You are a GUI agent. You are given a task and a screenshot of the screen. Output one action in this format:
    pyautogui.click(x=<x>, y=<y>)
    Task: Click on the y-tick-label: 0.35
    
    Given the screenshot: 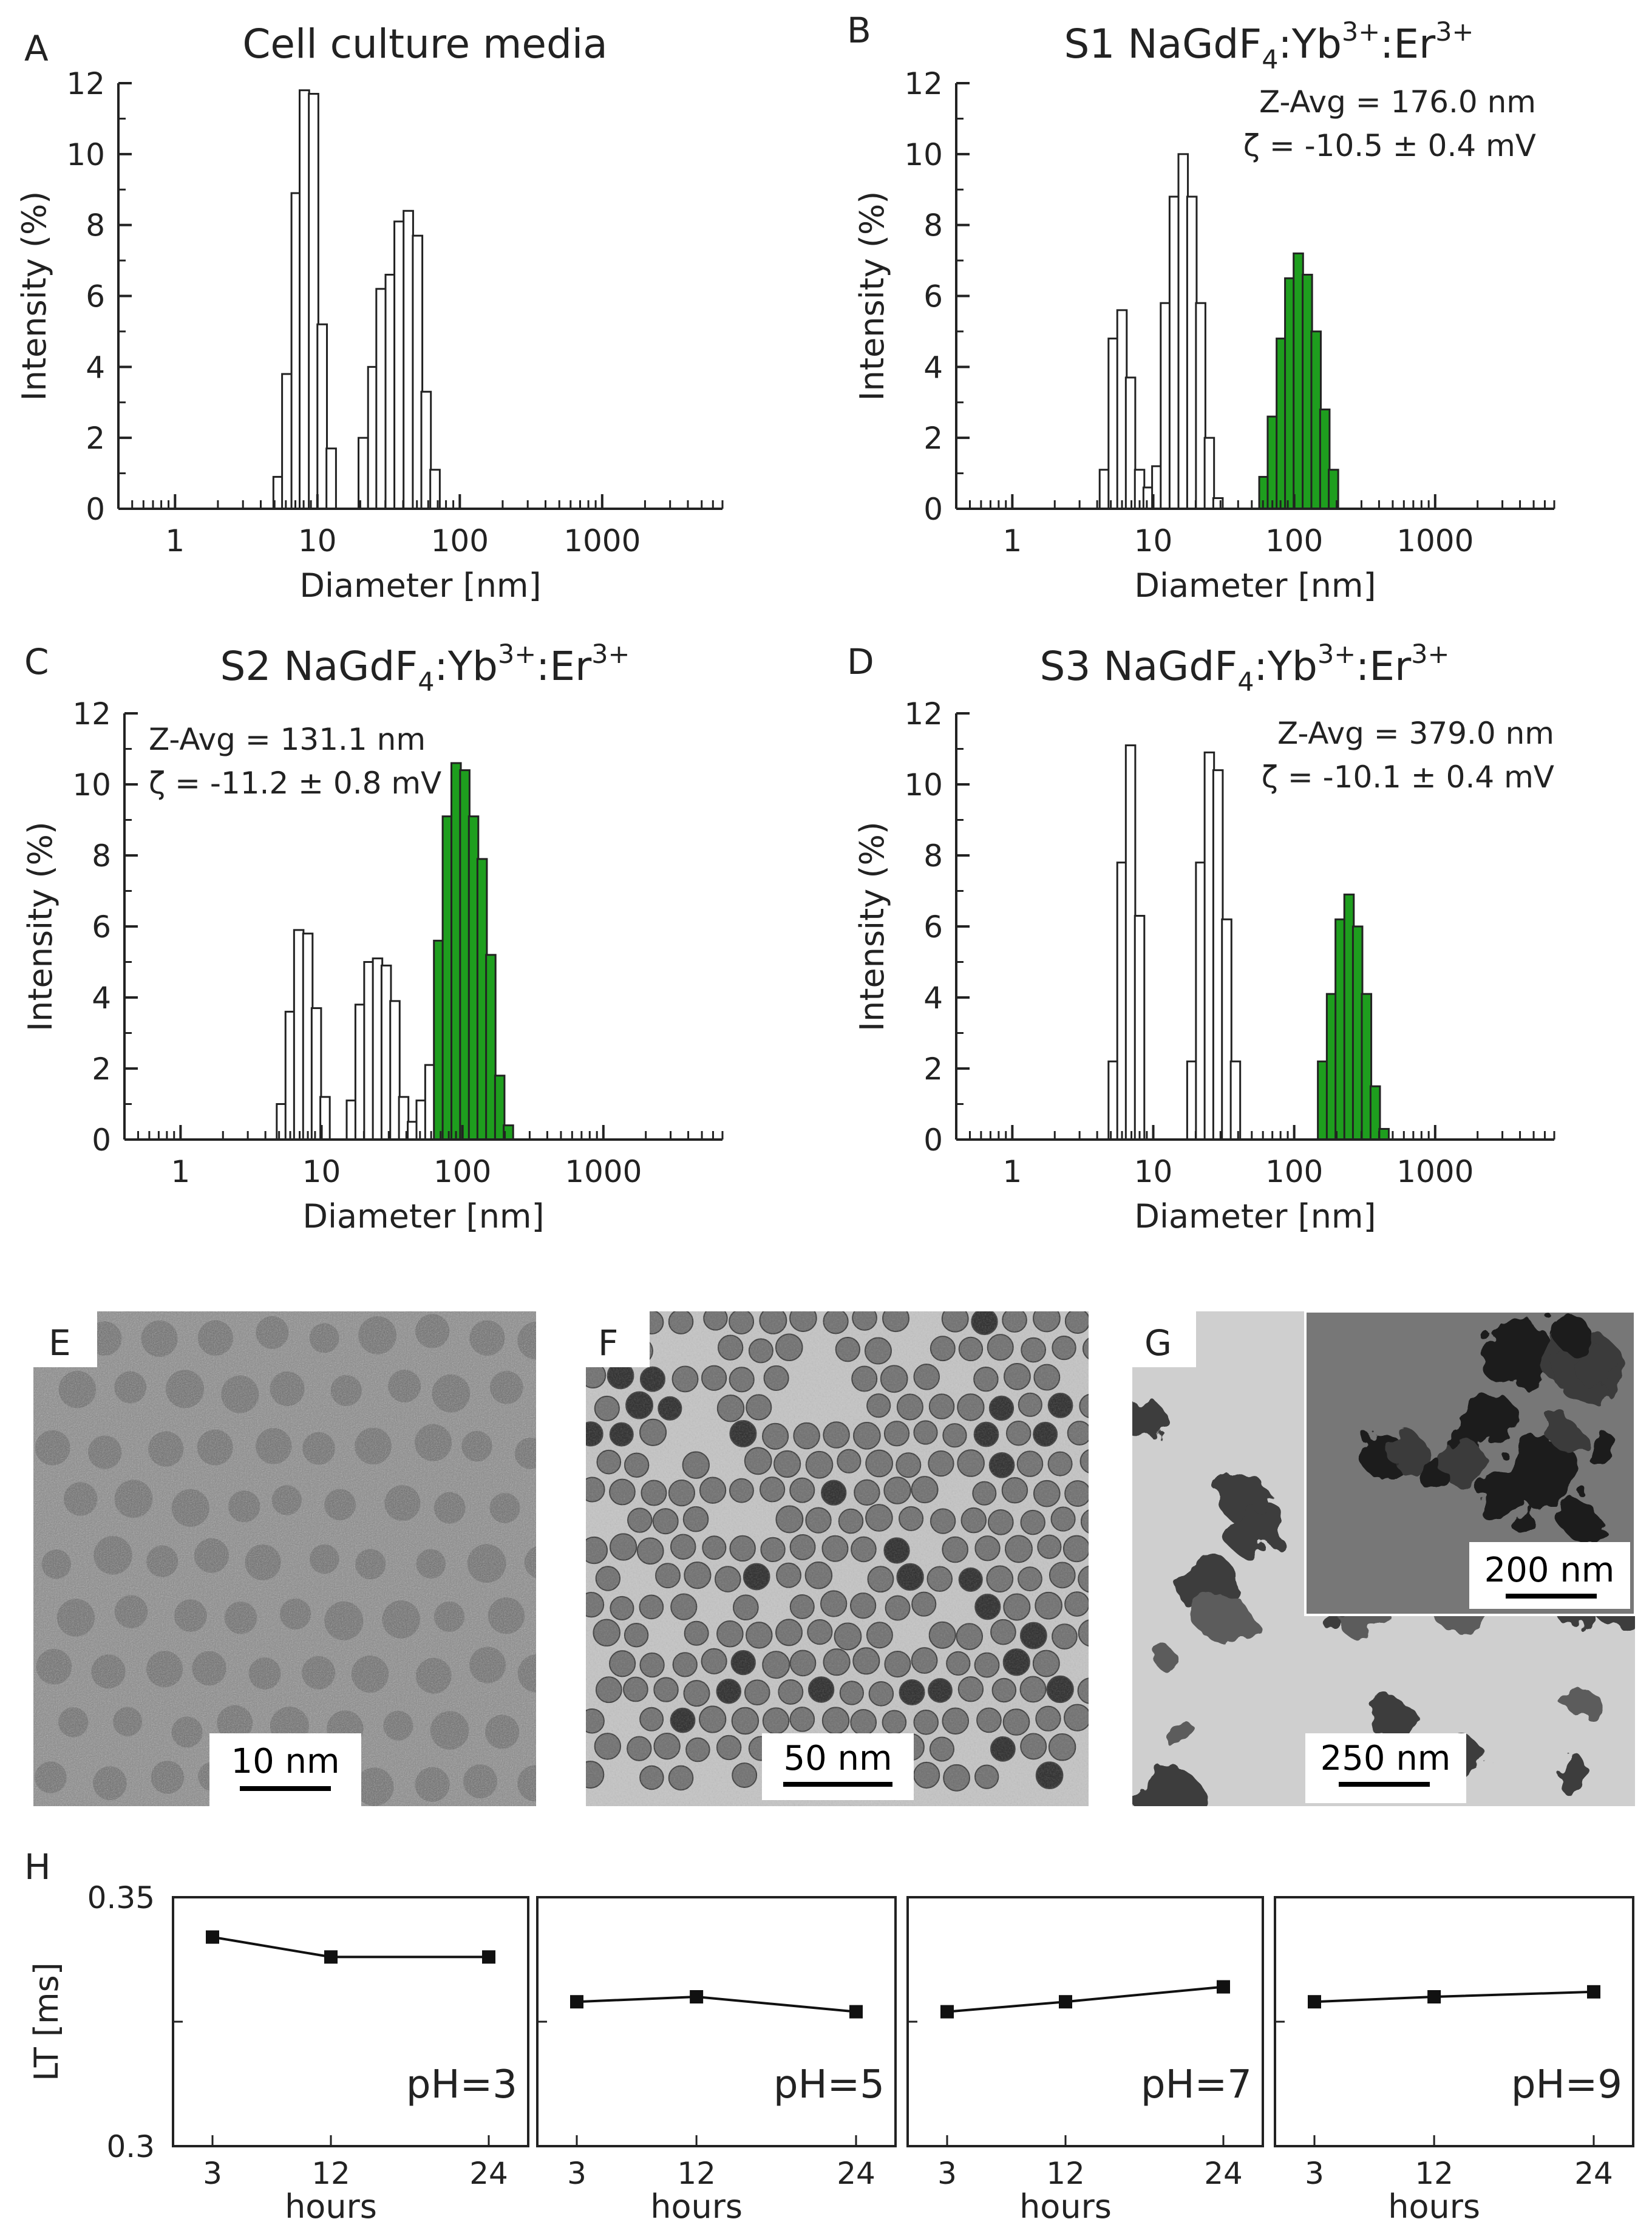 What is the action you would take?
    pyautogui.click(x=121, y=1897)
    